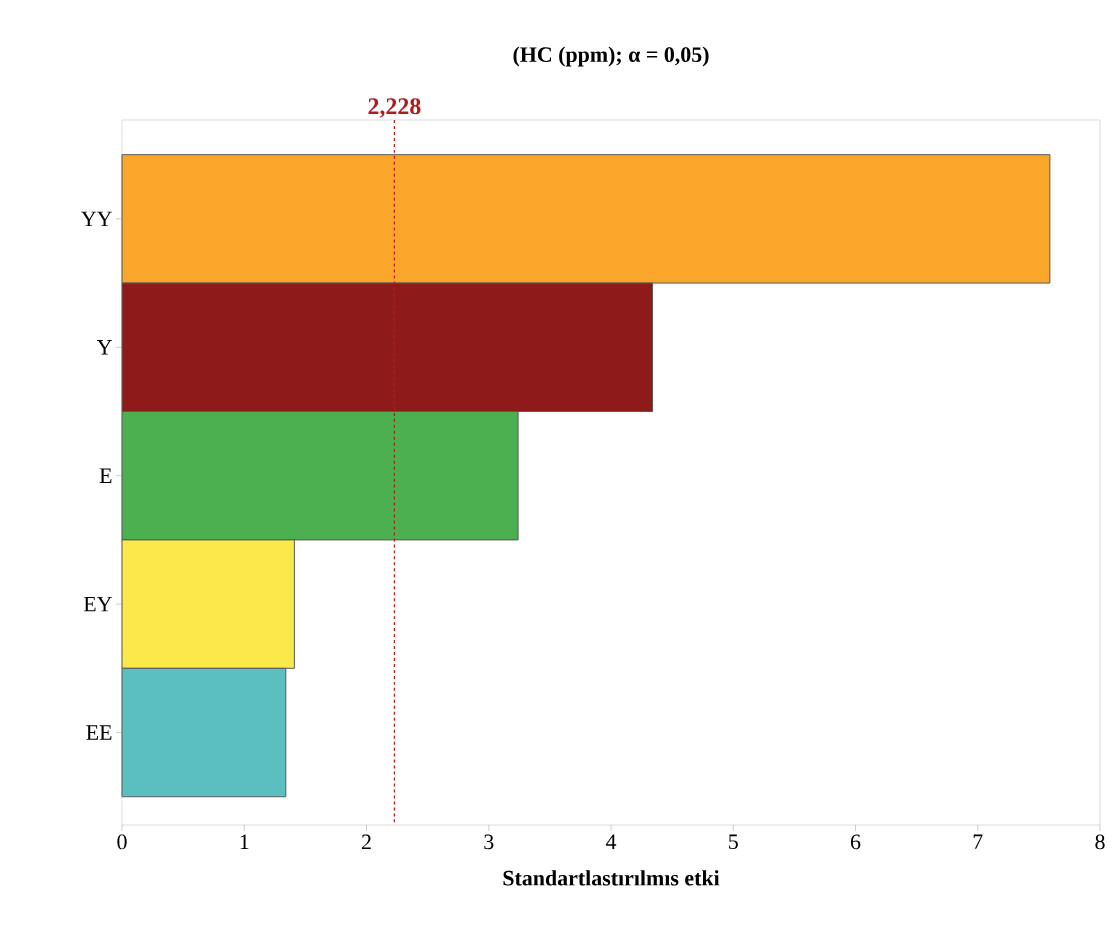 The width and height of the screenshot is (1119, 938). Describe the element at coordinates (122, 842) in the screenshot. I see `x-tick-label: 0` at that location.